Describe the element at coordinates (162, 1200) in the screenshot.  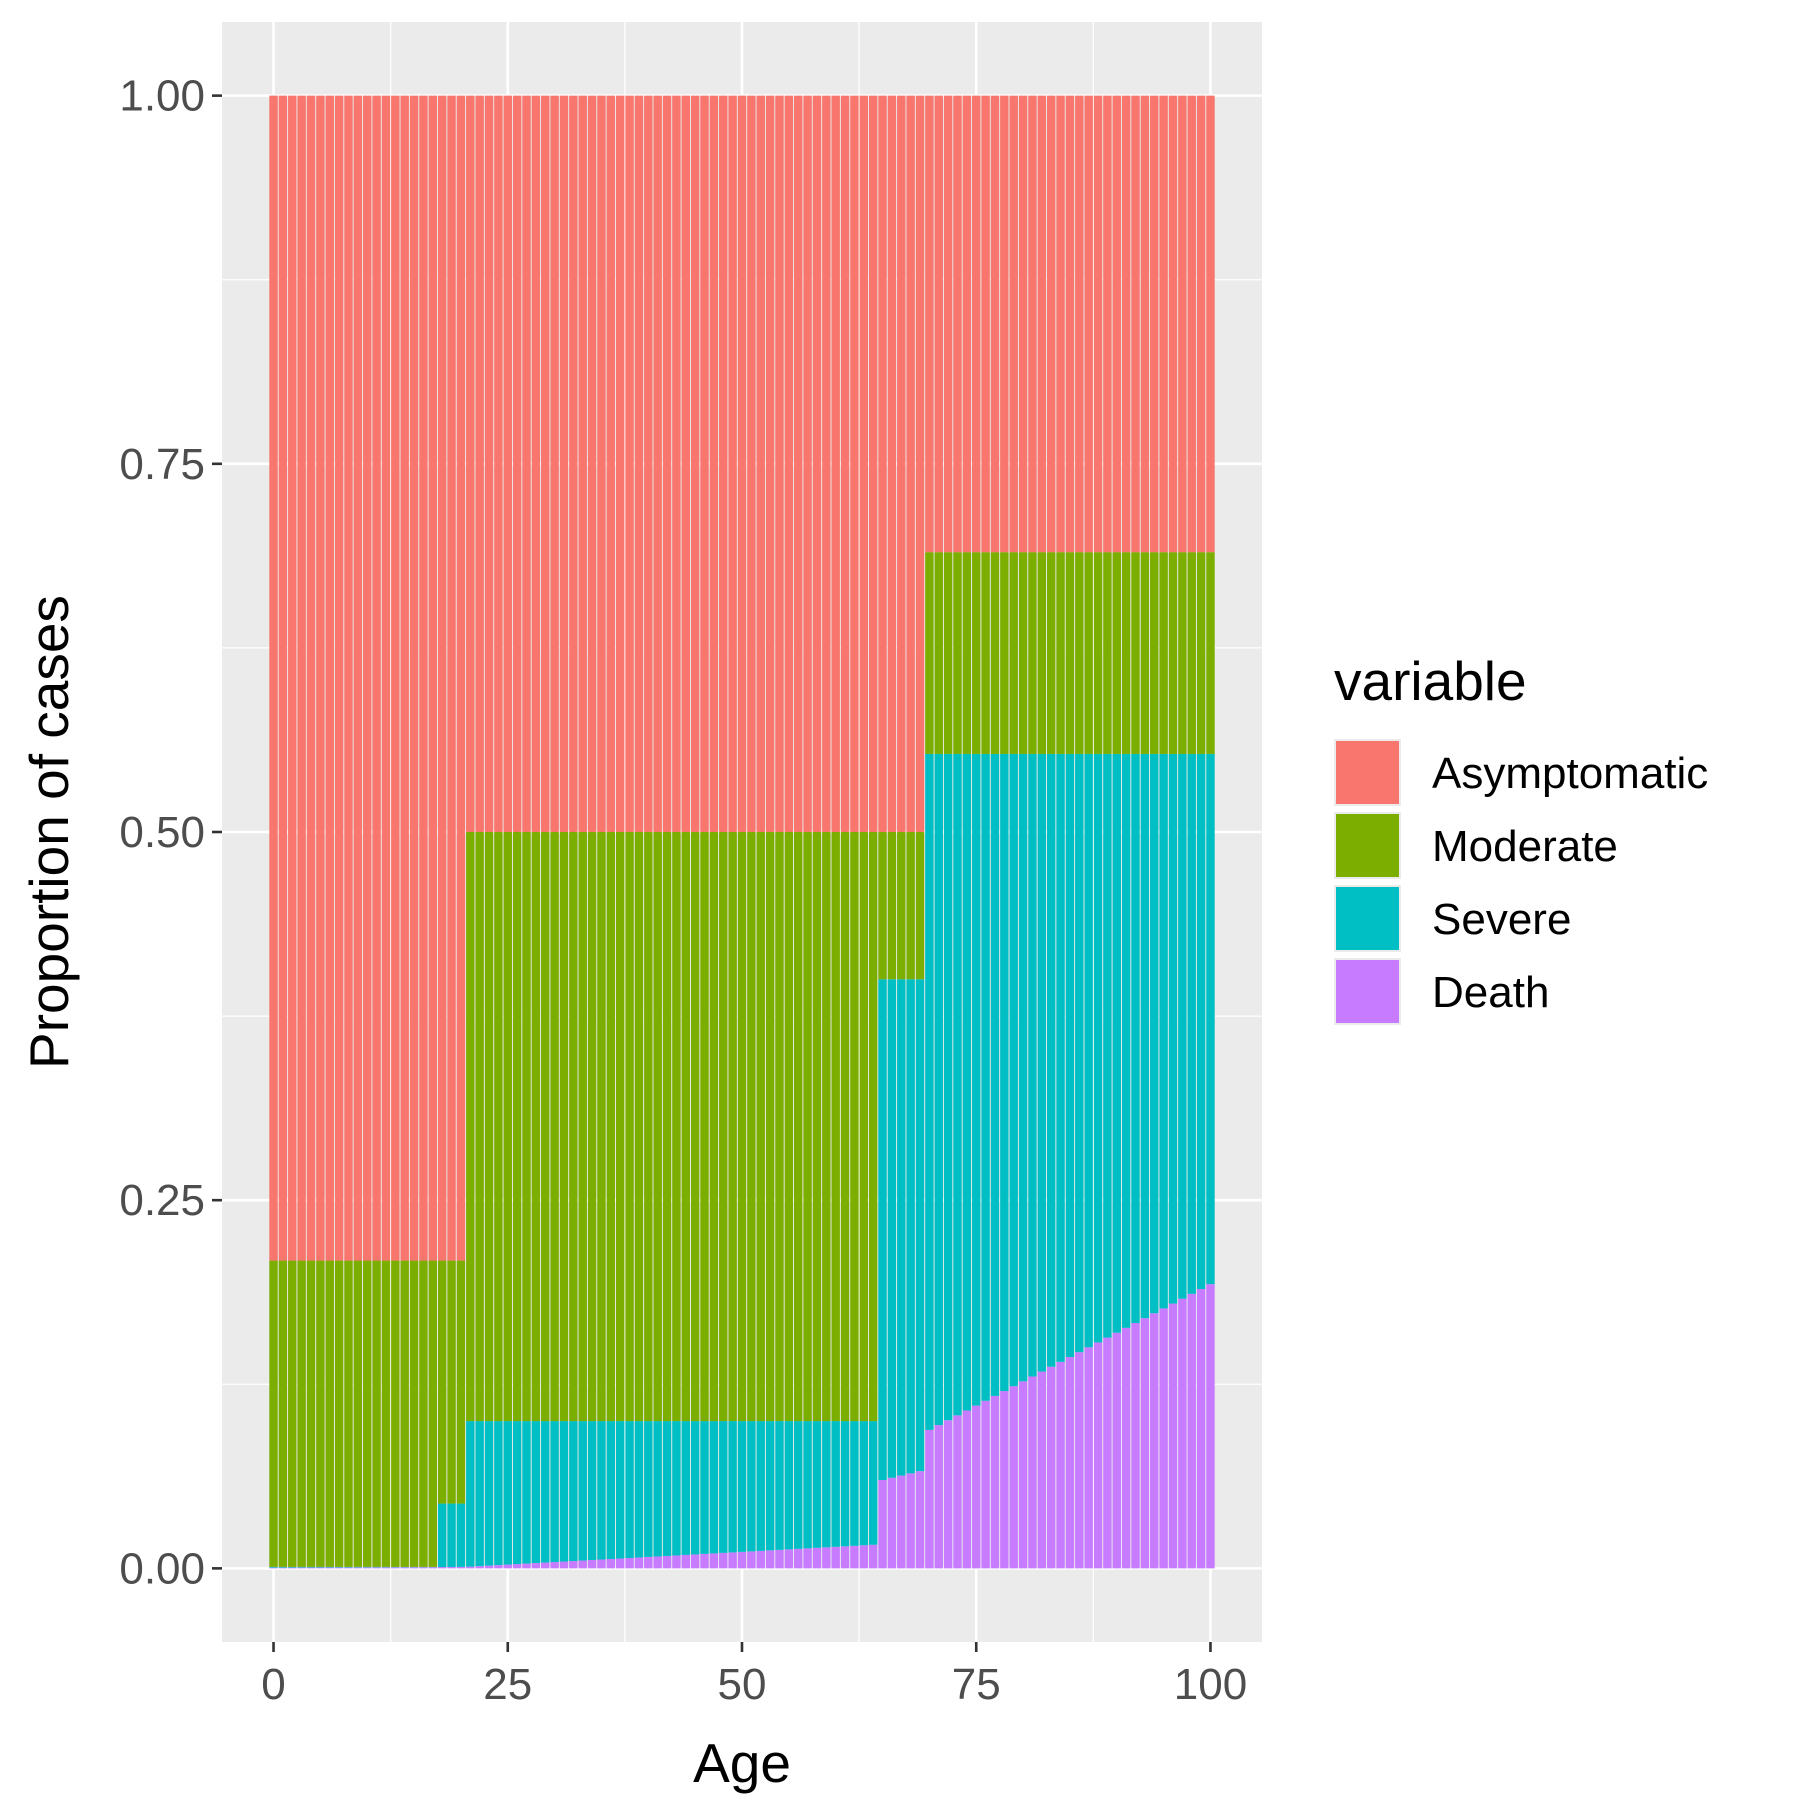
I see `y-tick-label: 0.25` at that location.